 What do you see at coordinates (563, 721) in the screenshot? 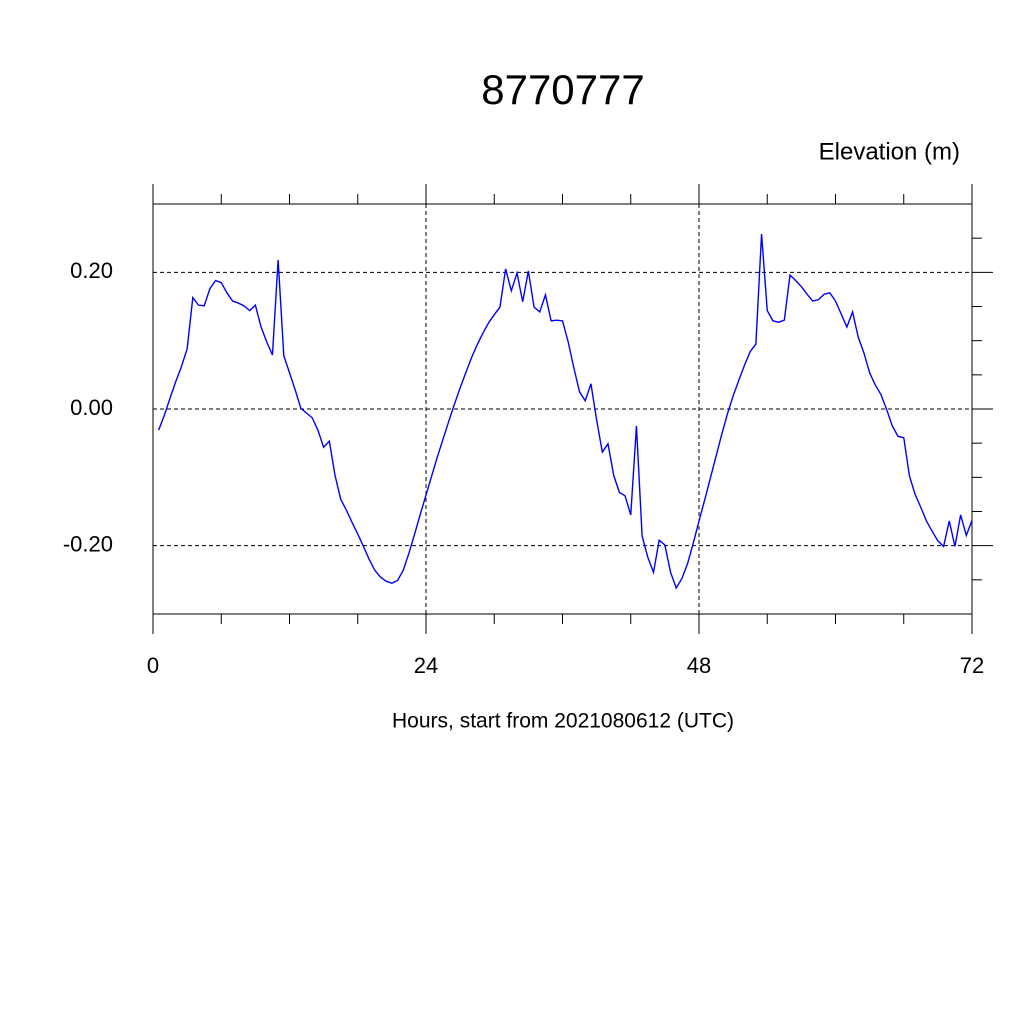
I see `x-axis-label: Hours, start from 2021080612 (UTC)` at bounding box center [563, 721].